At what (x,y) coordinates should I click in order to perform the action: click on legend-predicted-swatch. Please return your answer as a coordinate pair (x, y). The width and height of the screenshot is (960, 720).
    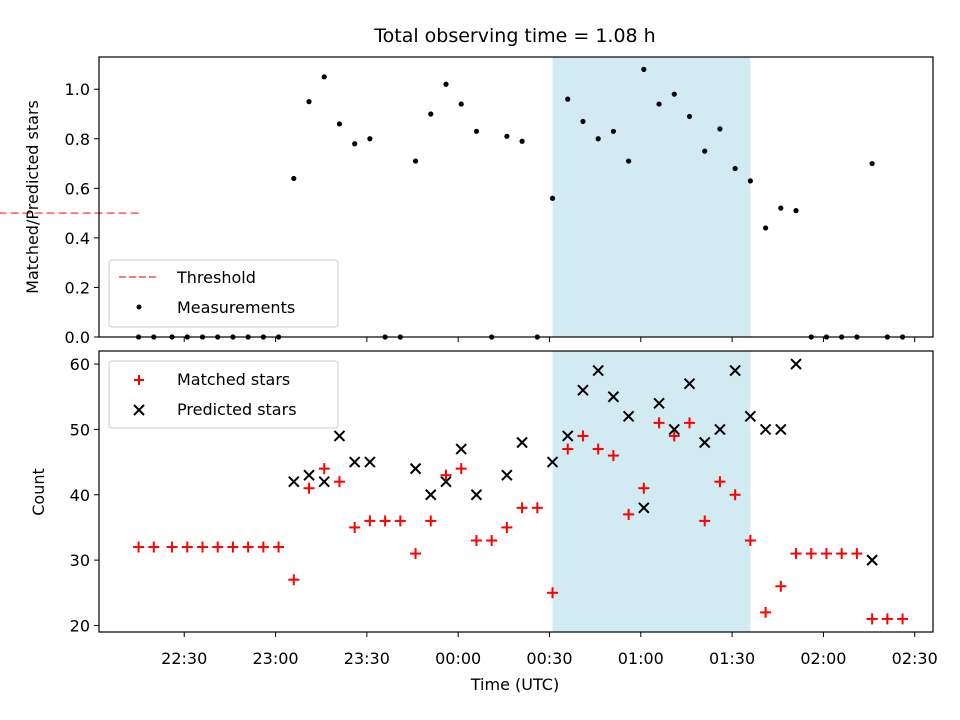
    Looking at the image, I should click on (139, 410).